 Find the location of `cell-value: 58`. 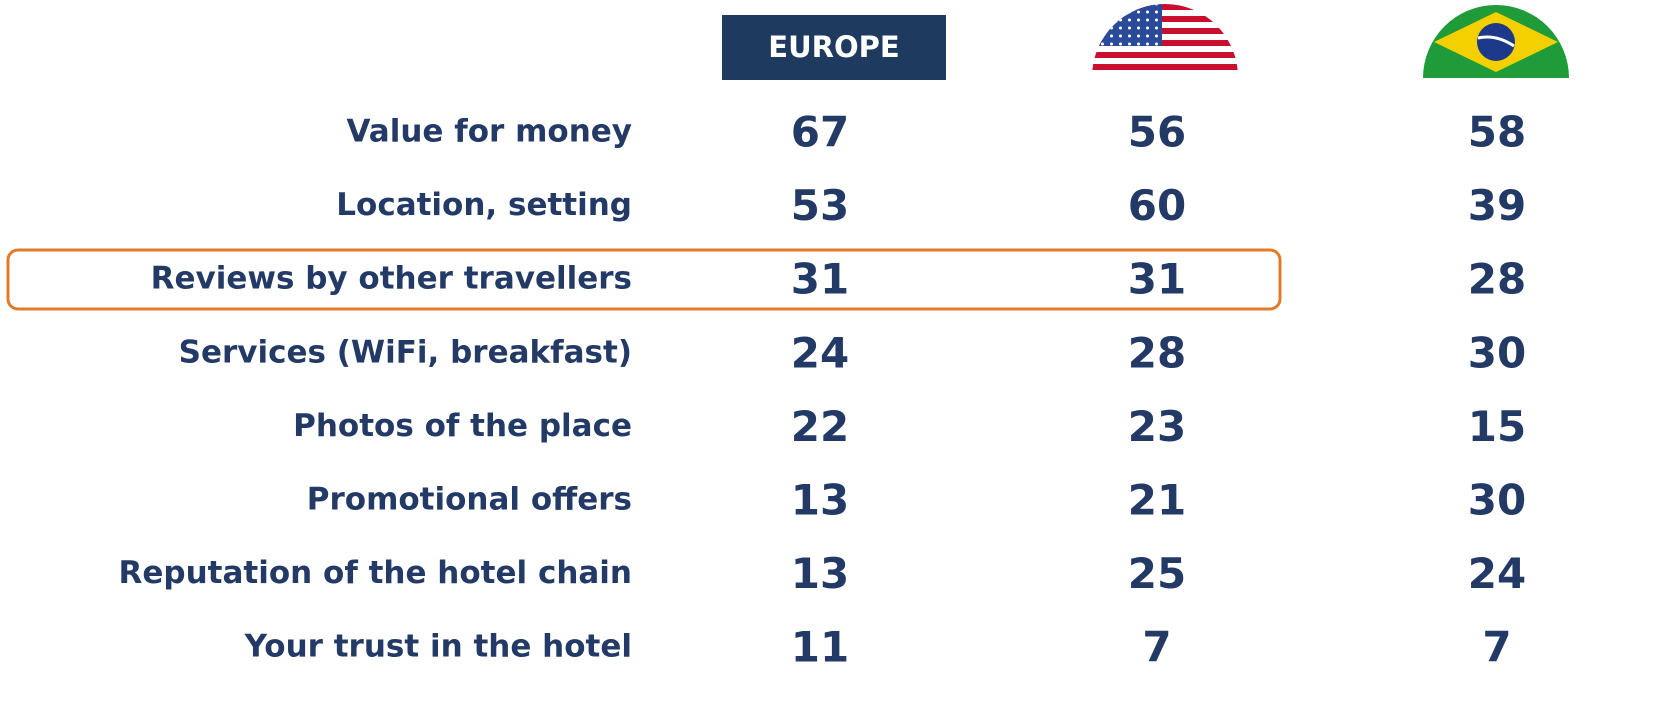

cell-value: 58 is located at coordinates (1497, 132).